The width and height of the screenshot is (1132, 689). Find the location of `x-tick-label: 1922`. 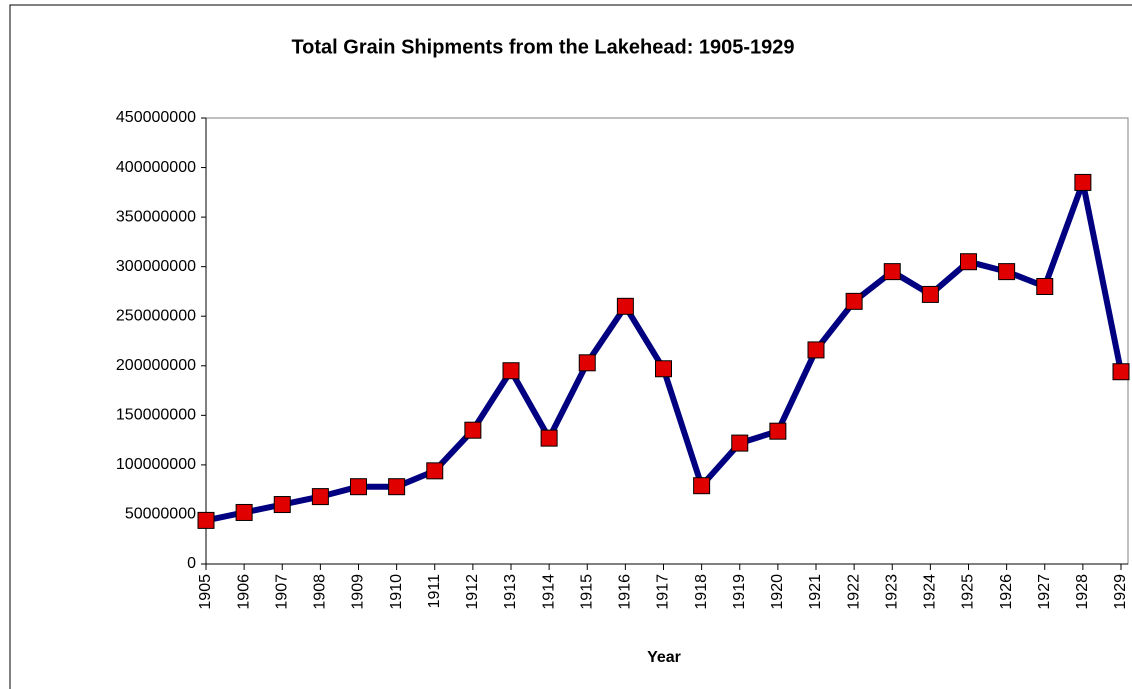

x-tick-label: 1922 is located at coordinates (853, 592).